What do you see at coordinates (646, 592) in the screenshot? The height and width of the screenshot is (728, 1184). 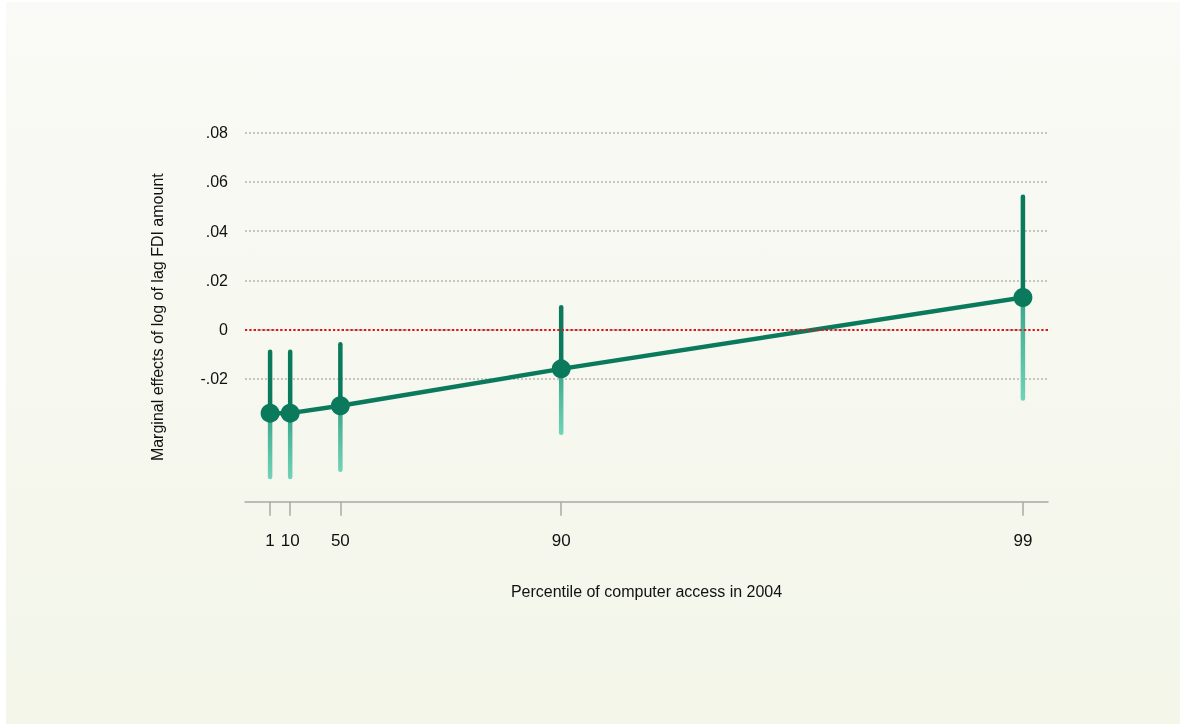 I see `x-axis-title: Percentile of computer access in 2004` at bounding box center [646, 592].